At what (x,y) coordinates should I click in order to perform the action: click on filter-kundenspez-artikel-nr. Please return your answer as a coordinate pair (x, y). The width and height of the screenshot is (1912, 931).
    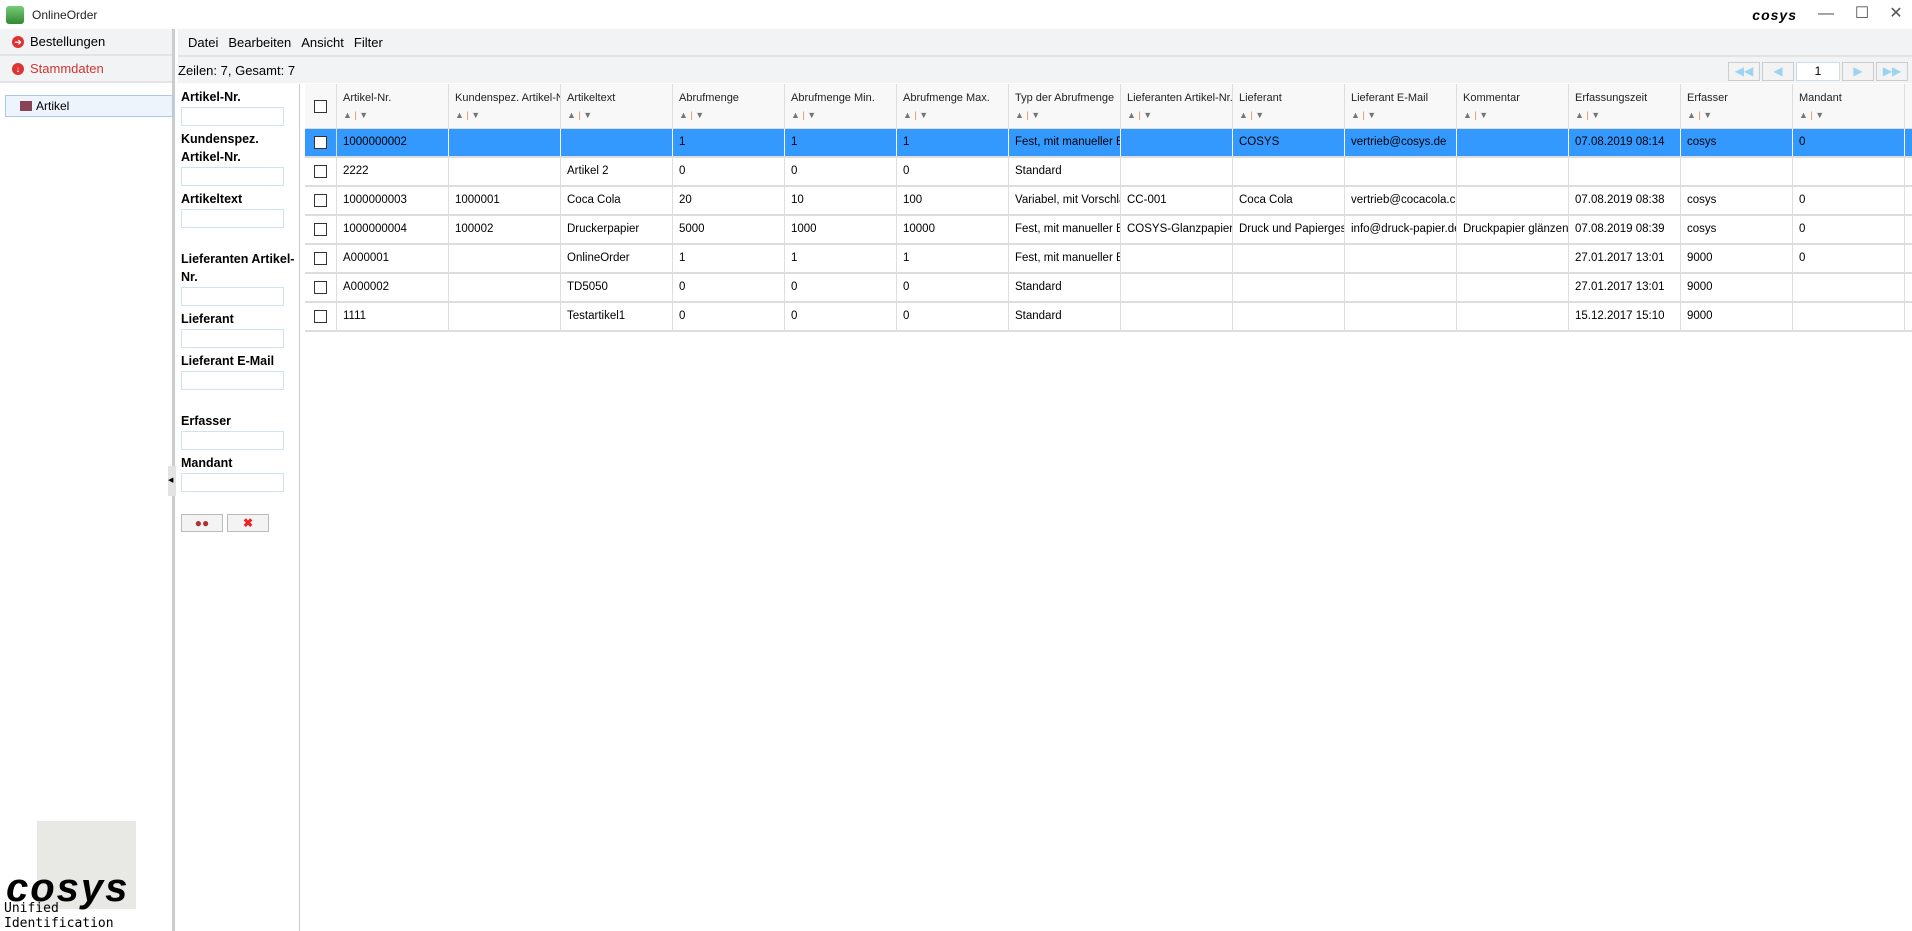
    Looking at the image, I should click on (232, 176).